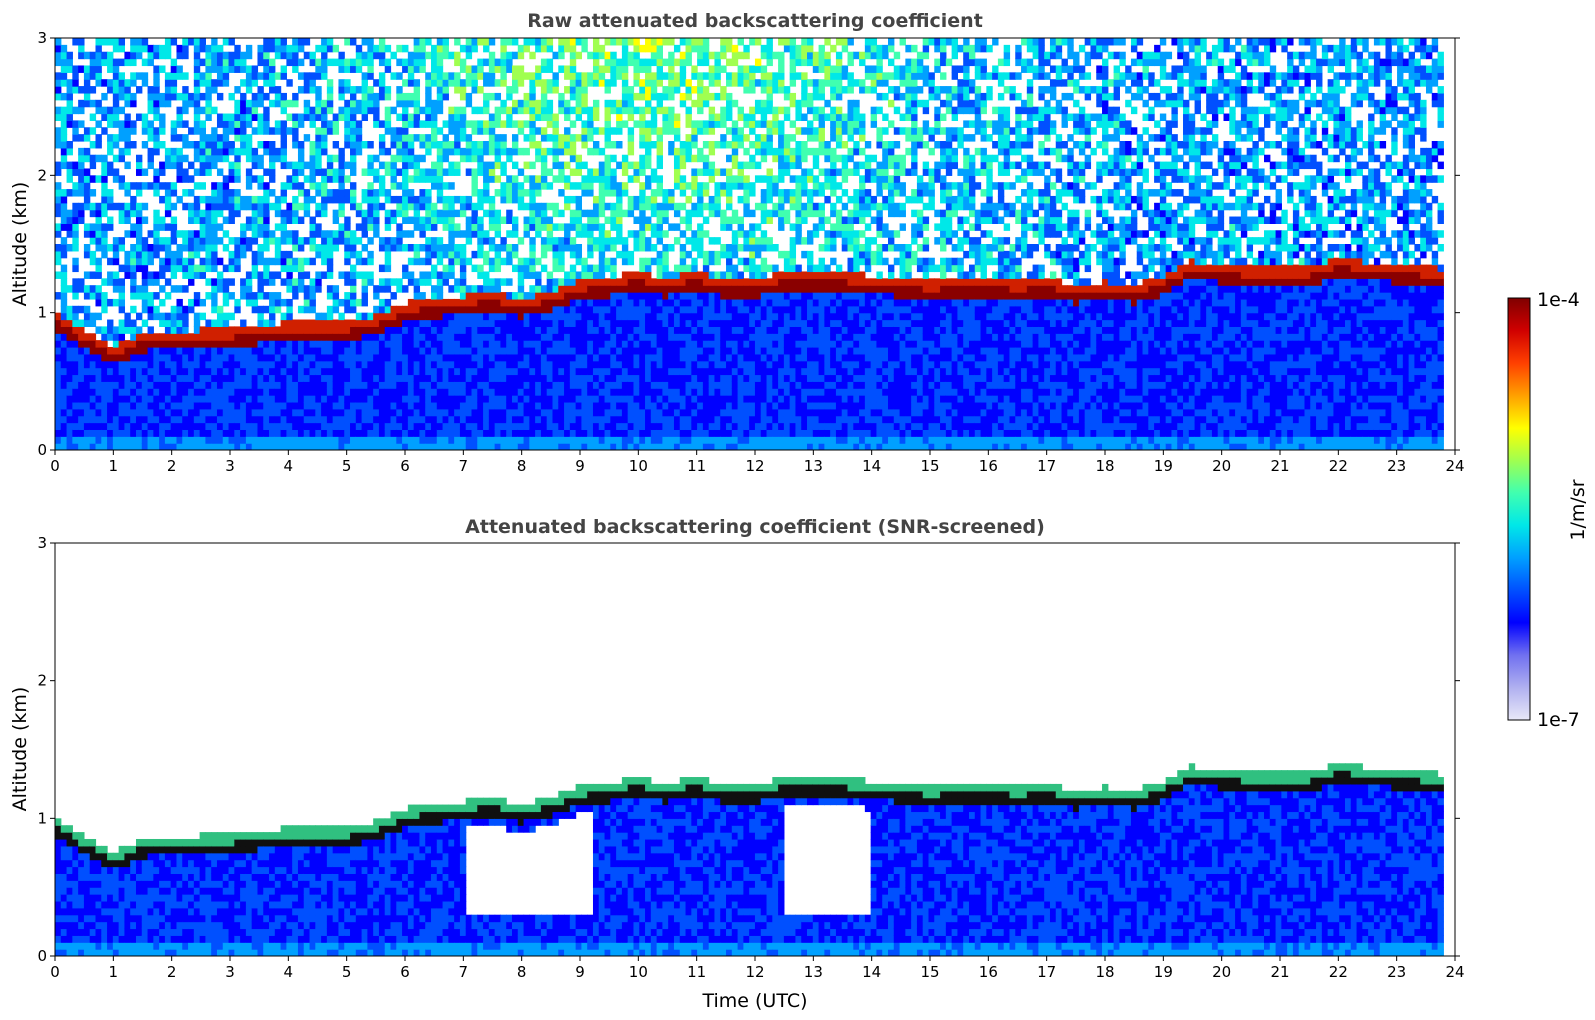 The width and height of the screenshot is (1595, 1020). Describe the element at coordinates (347, 972) in the screenshot. I see `panel-screened-x-tick-label: 5` at that location.